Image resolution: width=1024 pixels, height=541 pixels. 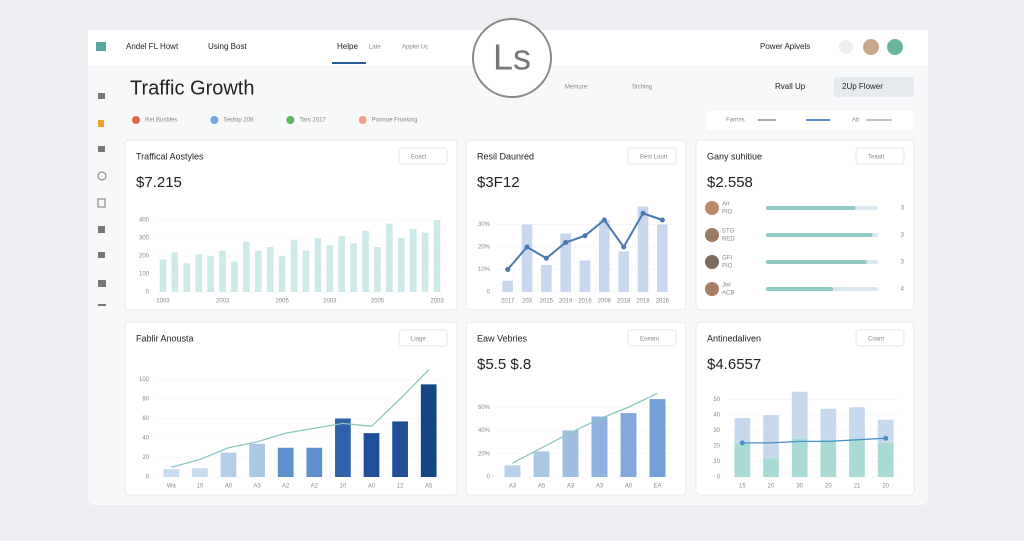 I want to click on y-tick-label: 100, so click(x=144, y=275).